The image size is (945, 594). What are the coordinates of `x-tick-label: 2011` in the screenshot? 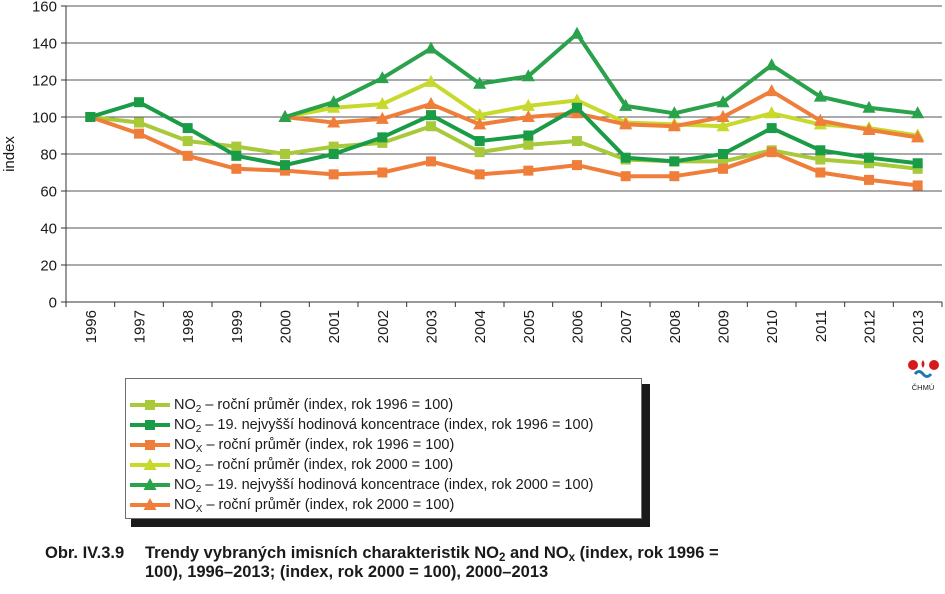 It's located at (821, 326).